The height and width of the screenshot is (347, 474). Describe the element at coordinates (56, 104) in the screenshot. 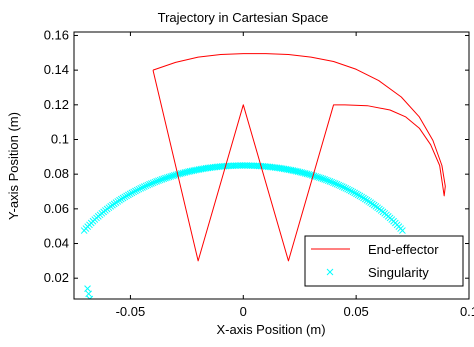

I see `y-tick-label: 0.12` at that location.